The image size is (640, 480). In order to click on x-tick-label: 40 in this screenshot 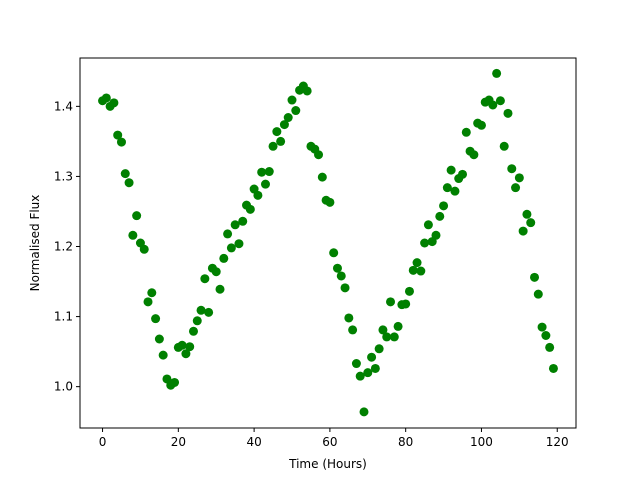, I will do `click(253, 442)`.